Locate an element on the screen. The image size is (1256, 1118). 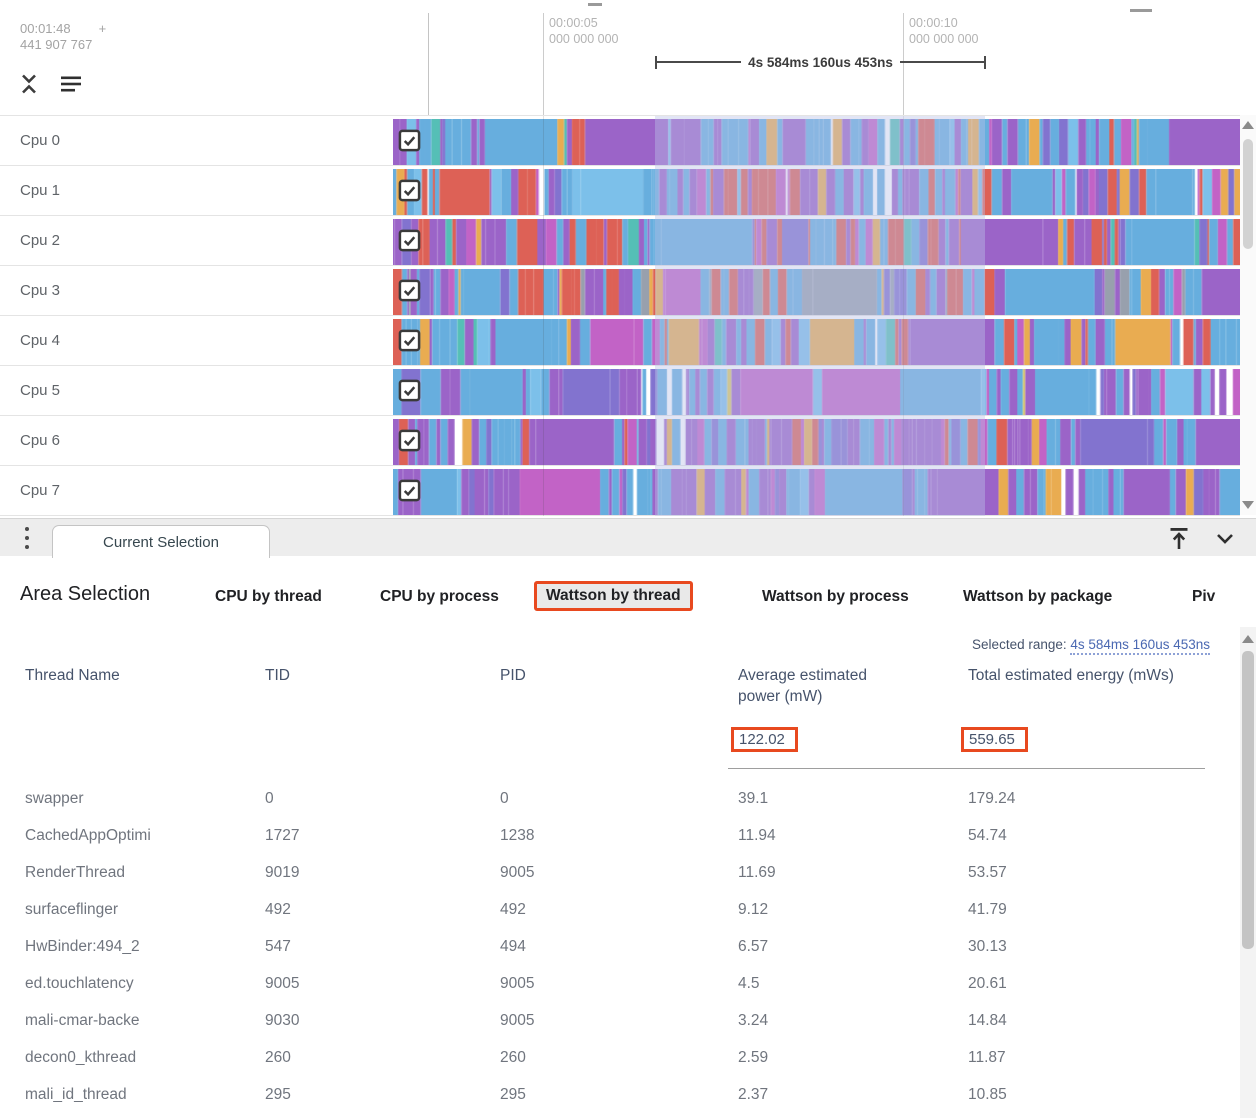
collapse-panel-button is located at coordinates (1225, 538).